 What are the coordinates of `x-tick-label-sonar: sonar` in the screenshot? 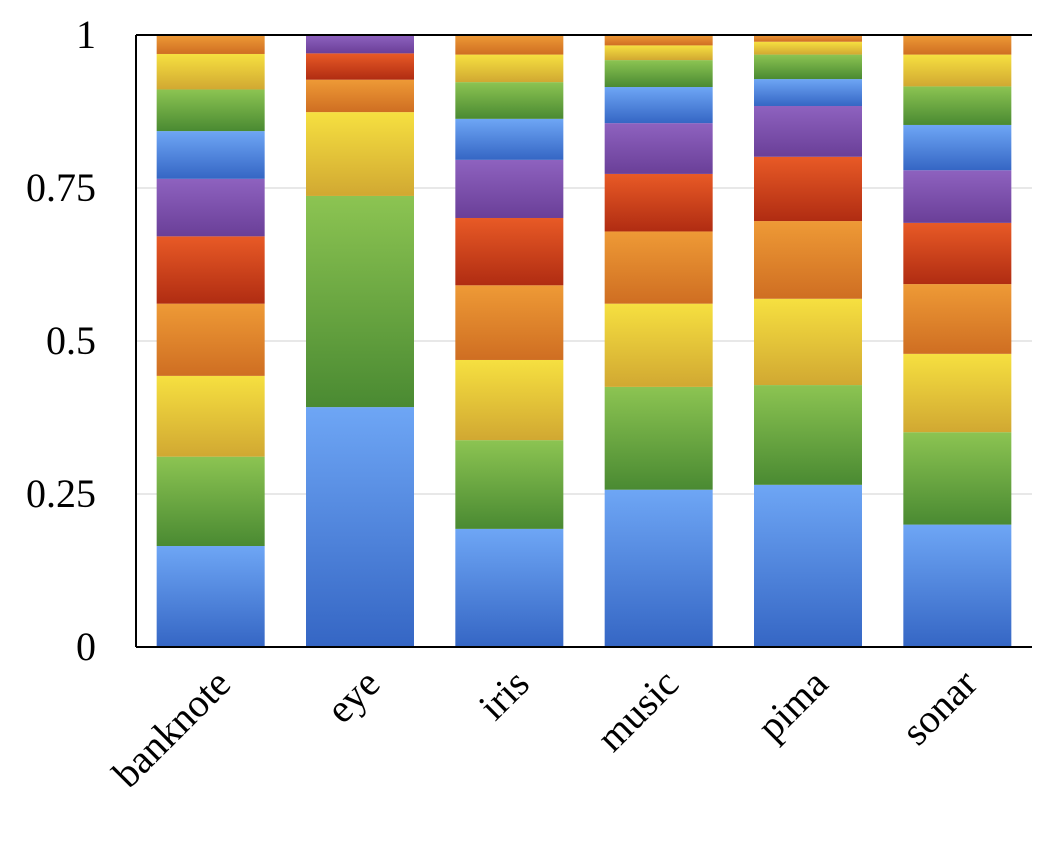 It's located at (939, 707).